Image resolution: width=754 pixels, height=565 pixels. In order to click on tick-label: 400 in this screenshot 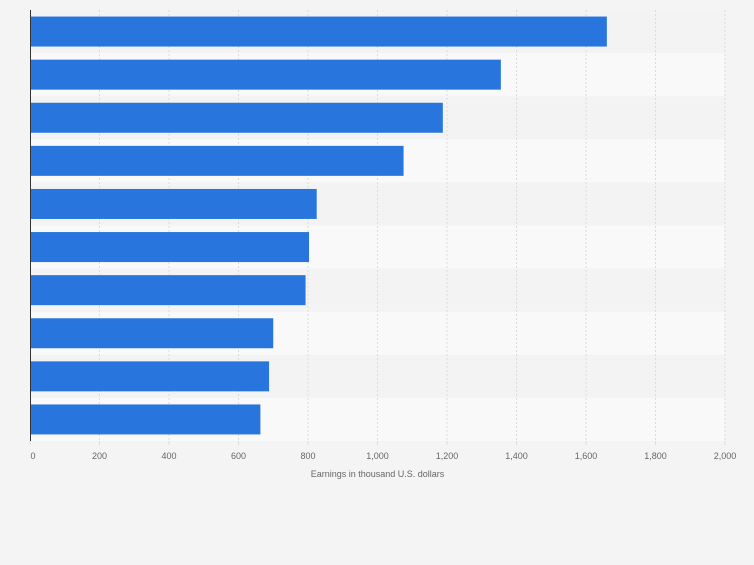, I will do `click(168, 456)`.